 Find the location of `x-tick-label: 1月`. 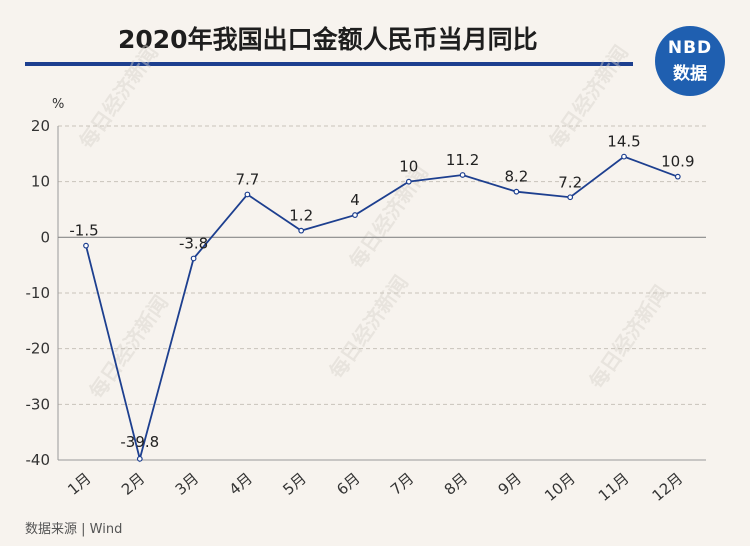

x-tick-label: 1月 is located at coordinates (79, 484).